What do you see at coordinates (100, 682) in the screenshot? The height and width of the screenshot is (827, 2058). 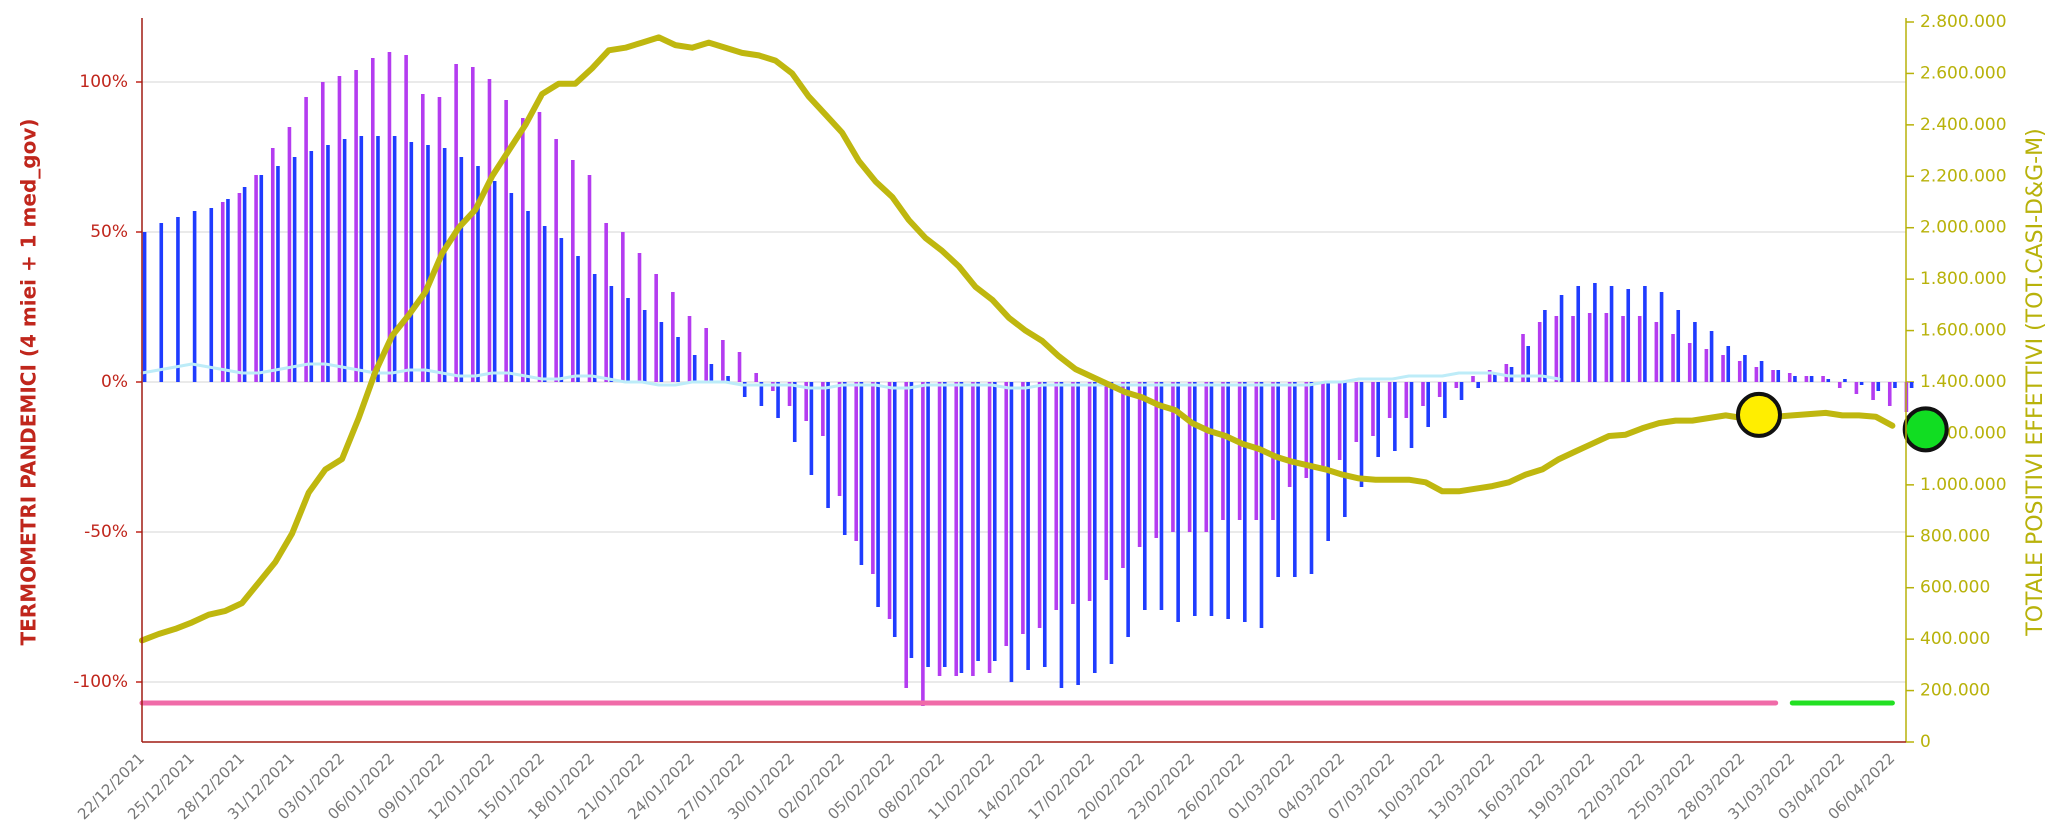 I see `y-tick-label: -100%` at bounding box center [100, 682].